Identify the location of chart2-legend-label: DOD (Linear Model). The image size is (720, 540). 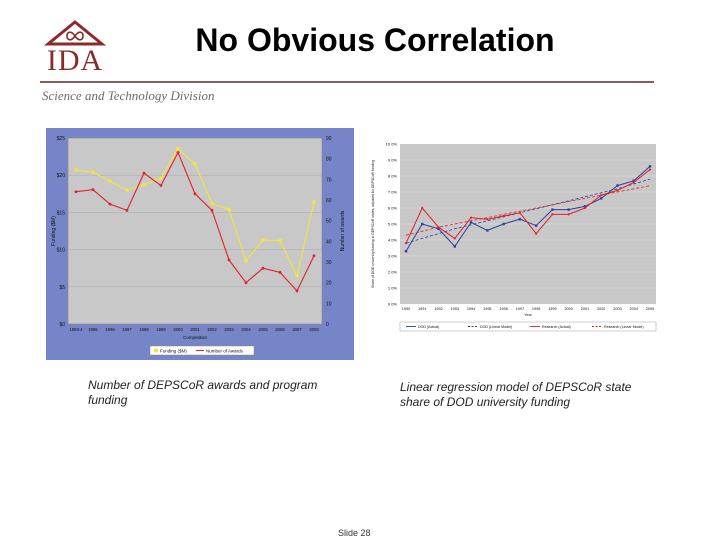
(496, 327).